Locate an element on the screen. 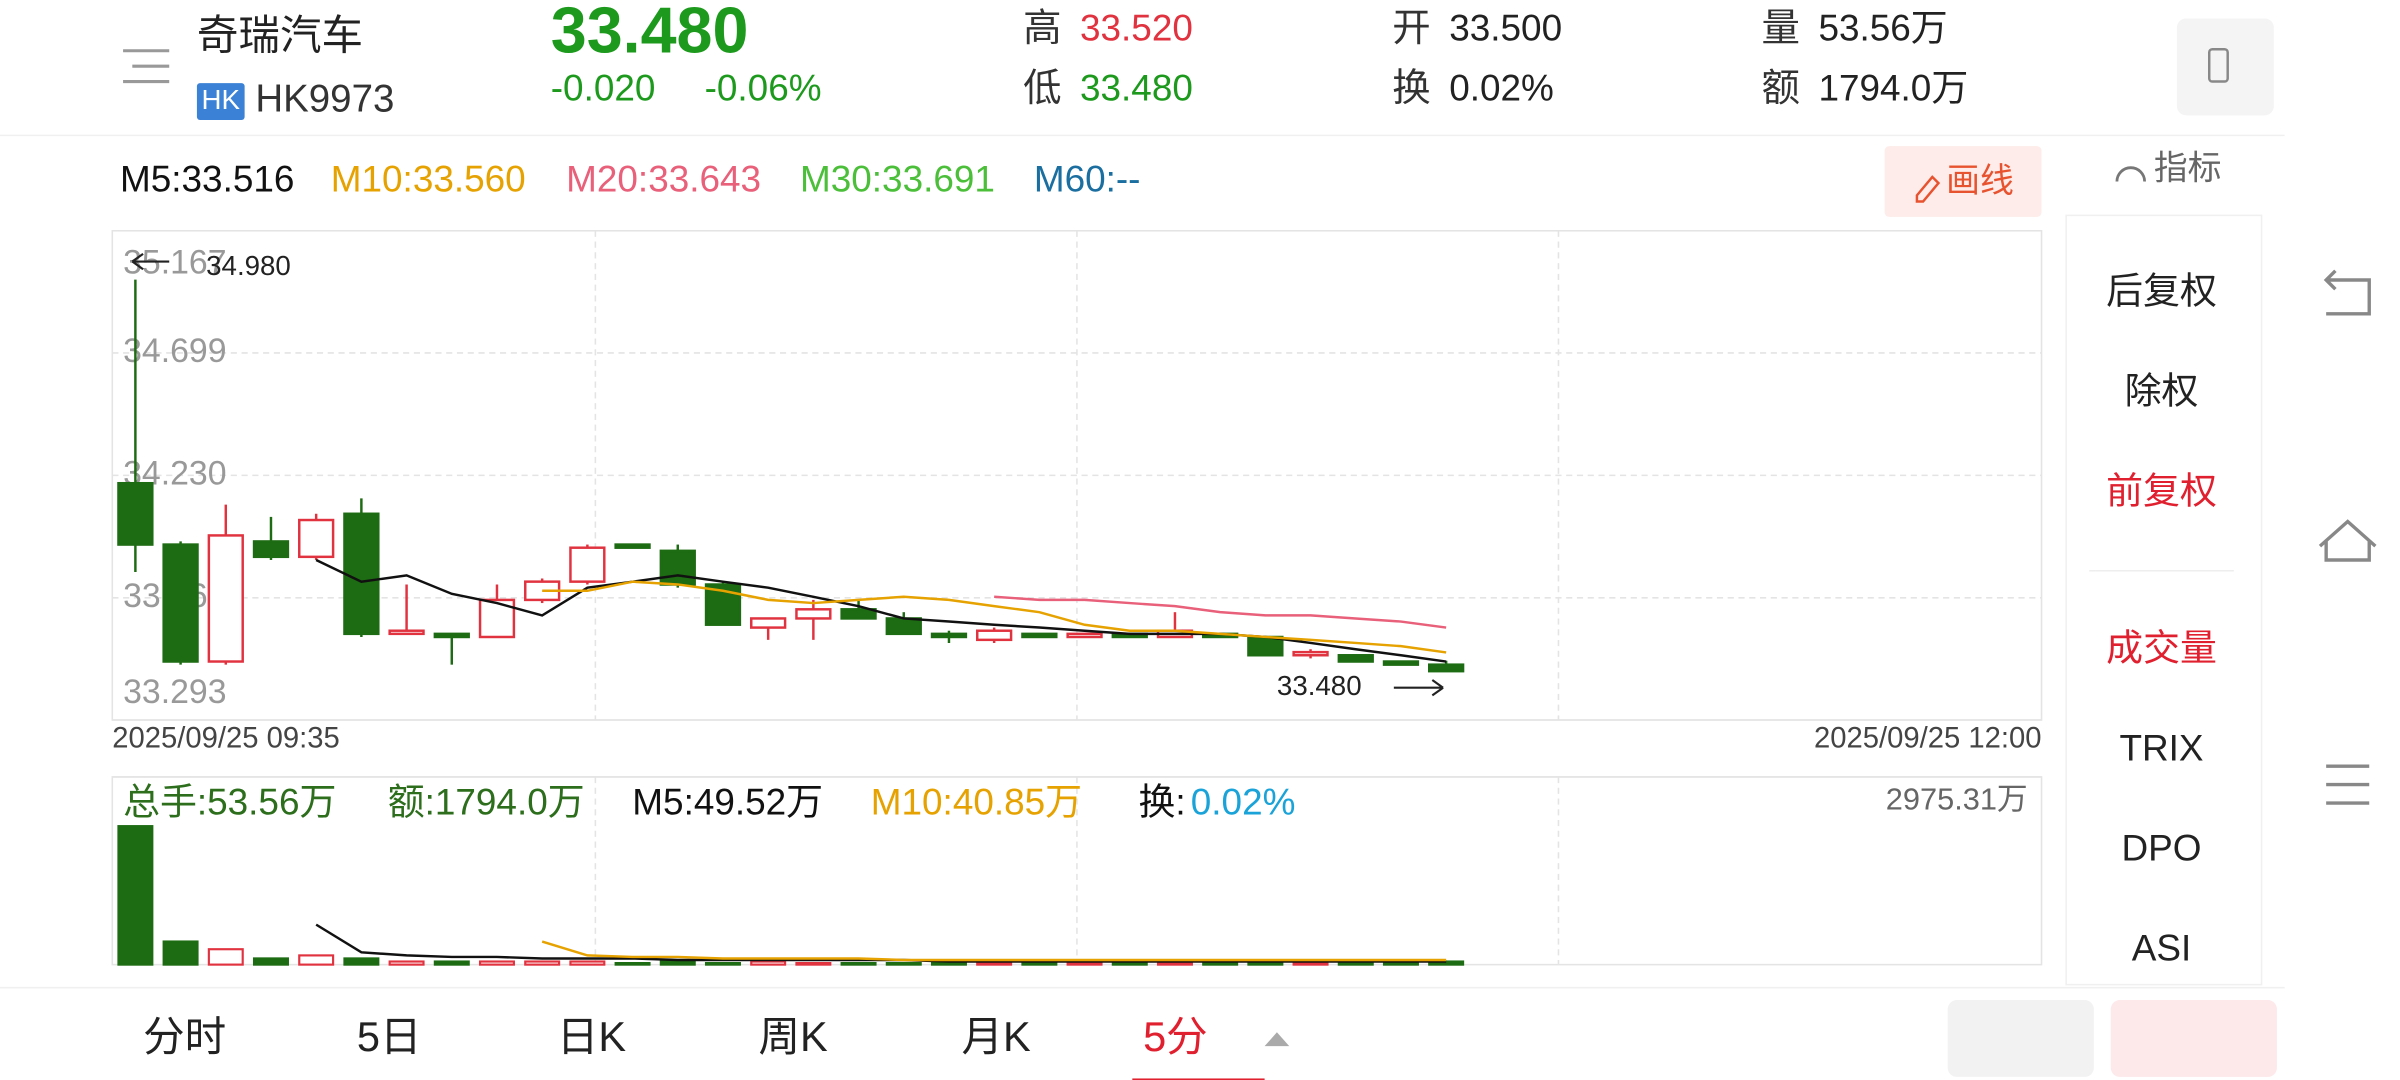 This screenshot has height=1080, width=2400. chip-button is located at coordinates (2020, 1038).